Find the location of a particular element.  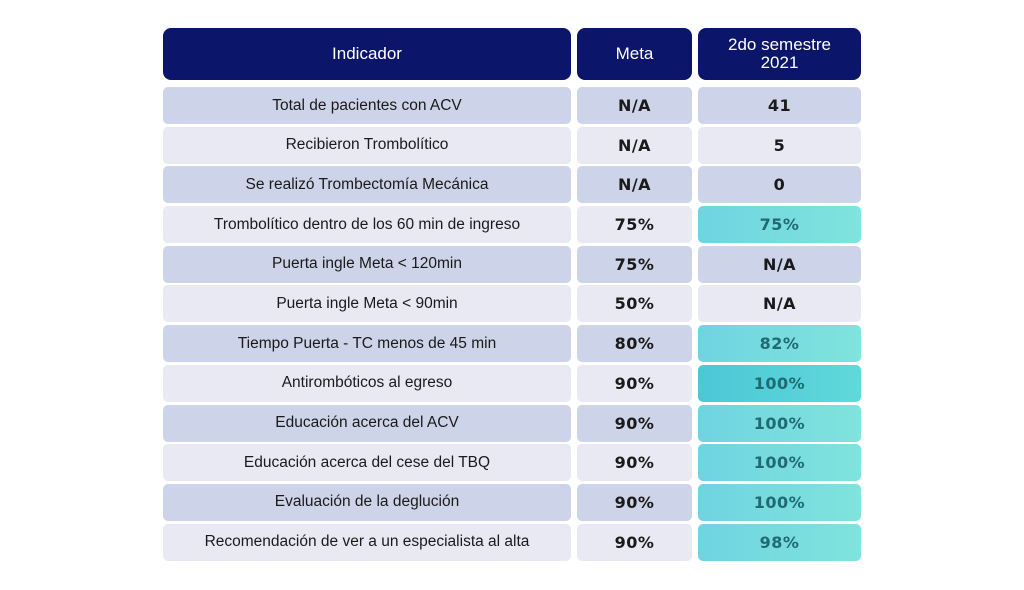

indicator-cell: Puerta ingle Meta < 90min is located at coordinates (367, 304).